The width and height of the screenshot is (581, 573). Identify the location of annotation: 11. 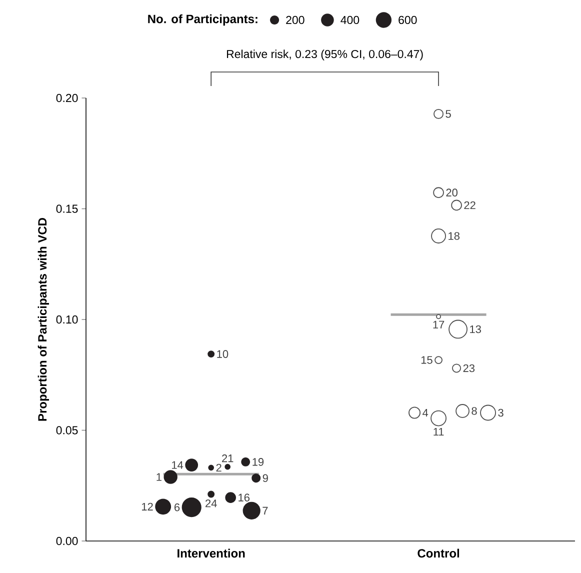
(439, 432).